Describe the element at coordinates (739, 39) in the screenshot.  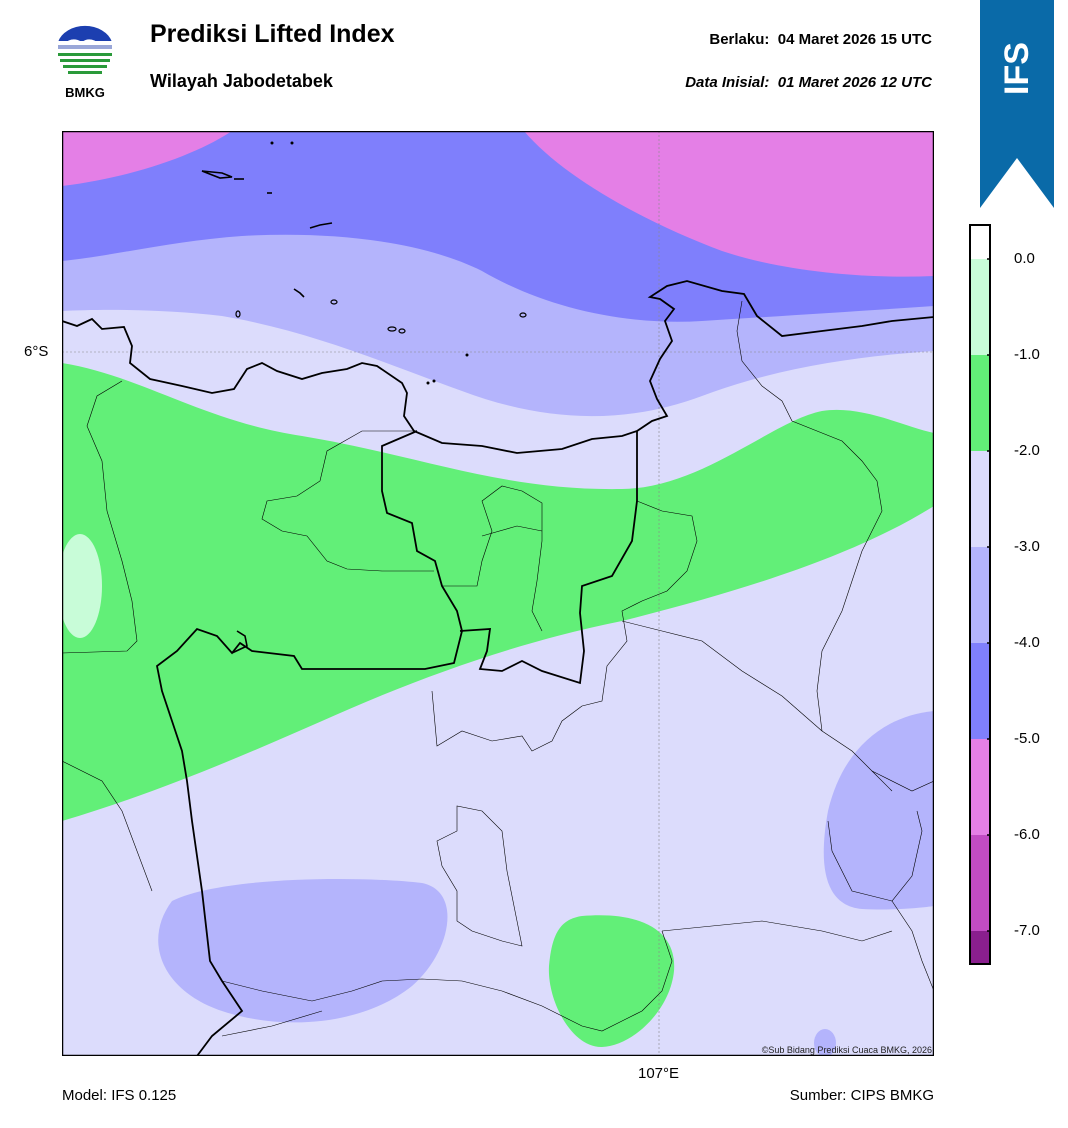
I see `valid-label: Berlaku:` at that location.